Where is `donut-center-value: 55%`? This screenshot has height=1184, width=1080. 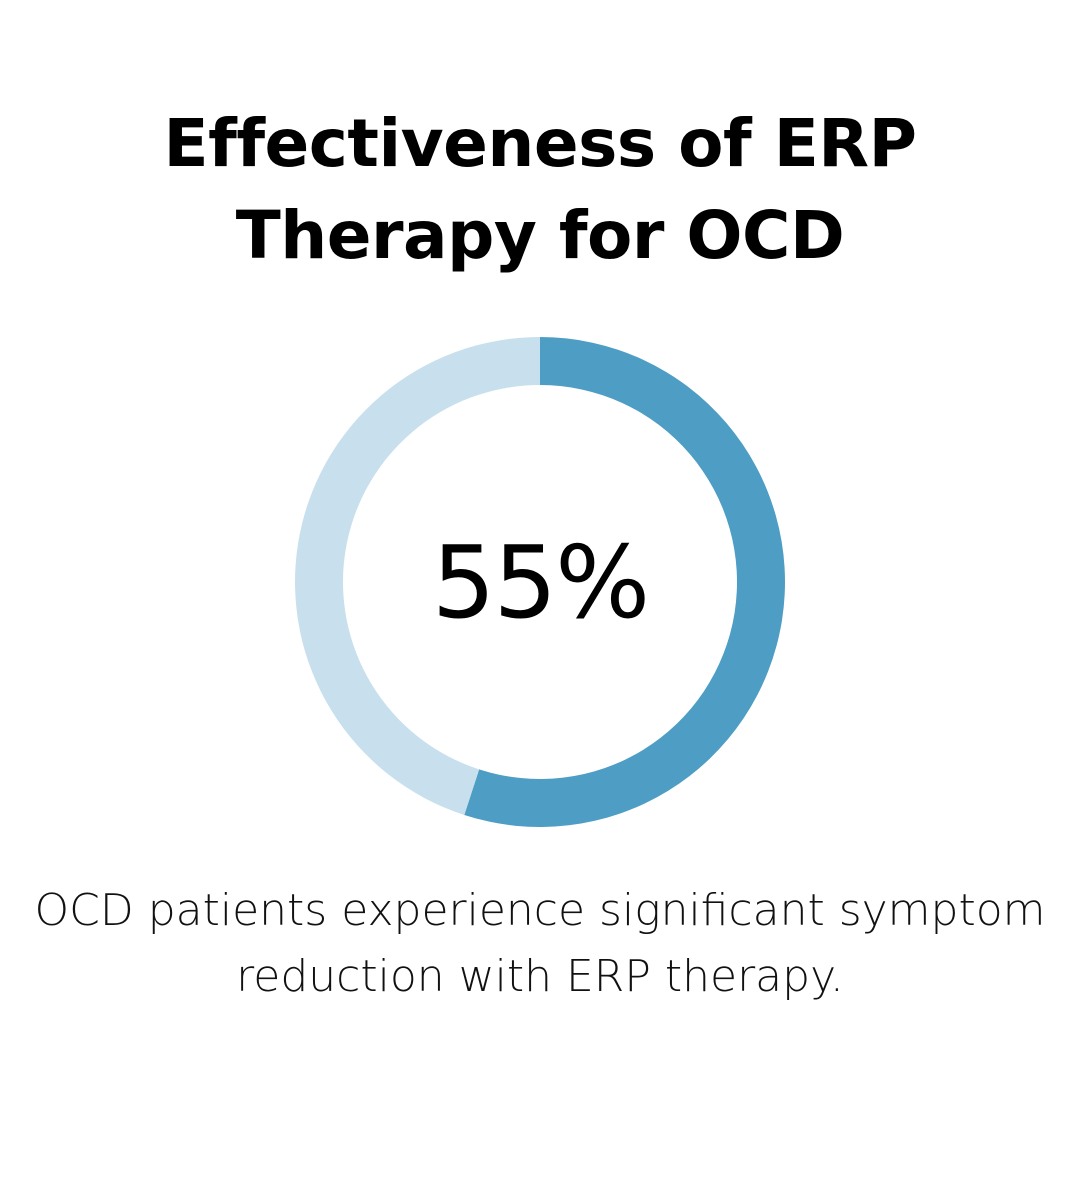
donut-center-value: 55% is located at coordinates (540, 582).